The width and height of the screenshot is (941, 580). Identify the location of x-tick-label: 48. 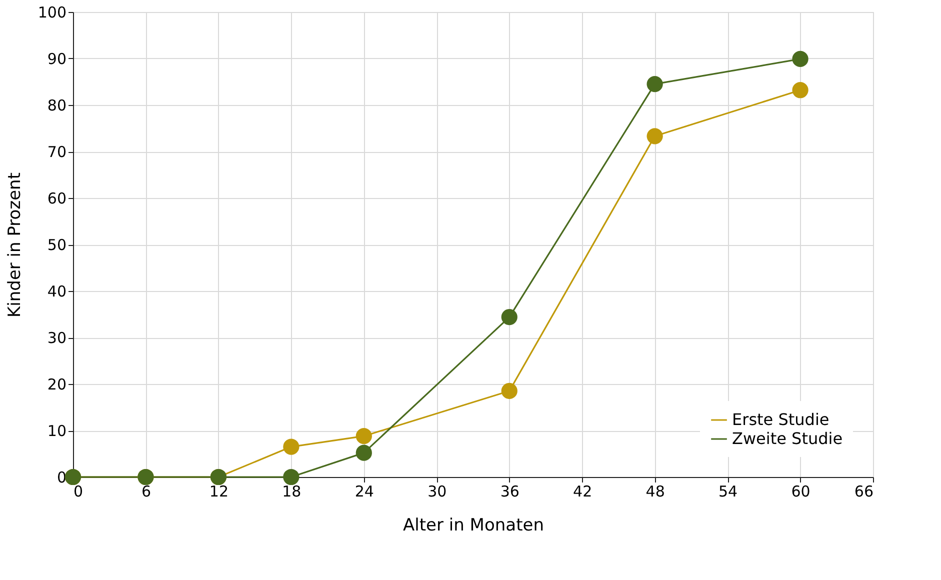
(655, 491).